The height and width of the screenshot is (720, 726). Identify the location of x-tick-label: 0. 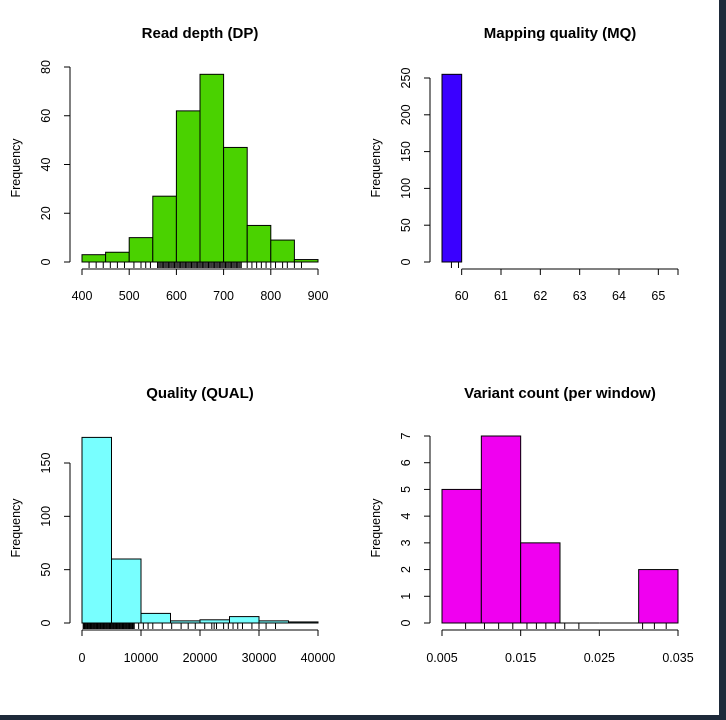
(82, 658).